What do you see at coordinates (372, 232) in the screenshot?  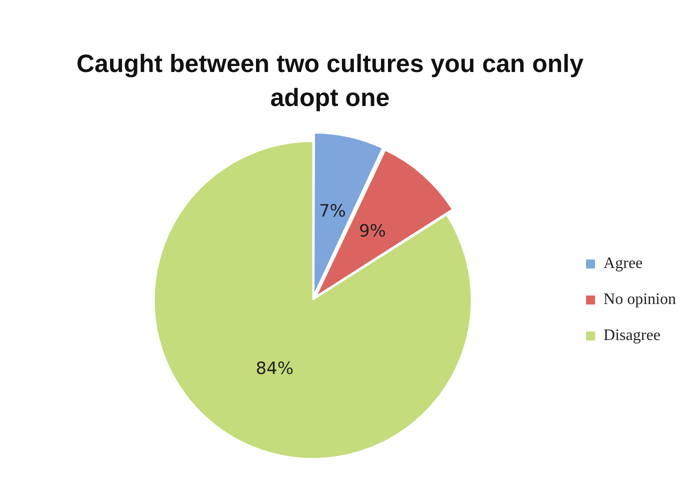 I see `data-label: 9%` at bounding box center [372, 232].